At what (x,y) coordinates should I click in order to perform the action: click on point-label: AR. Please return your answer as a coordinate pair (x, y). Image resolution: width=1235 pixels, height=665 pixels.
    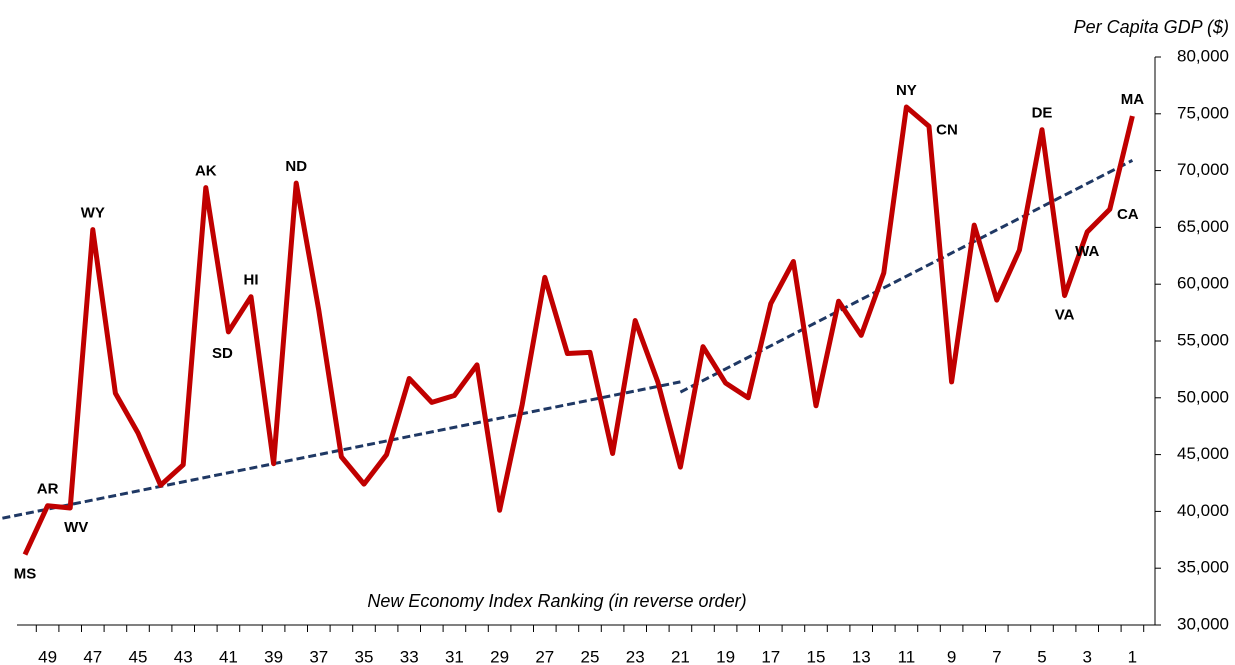
    Looking at the image, I should click on (48, 489).